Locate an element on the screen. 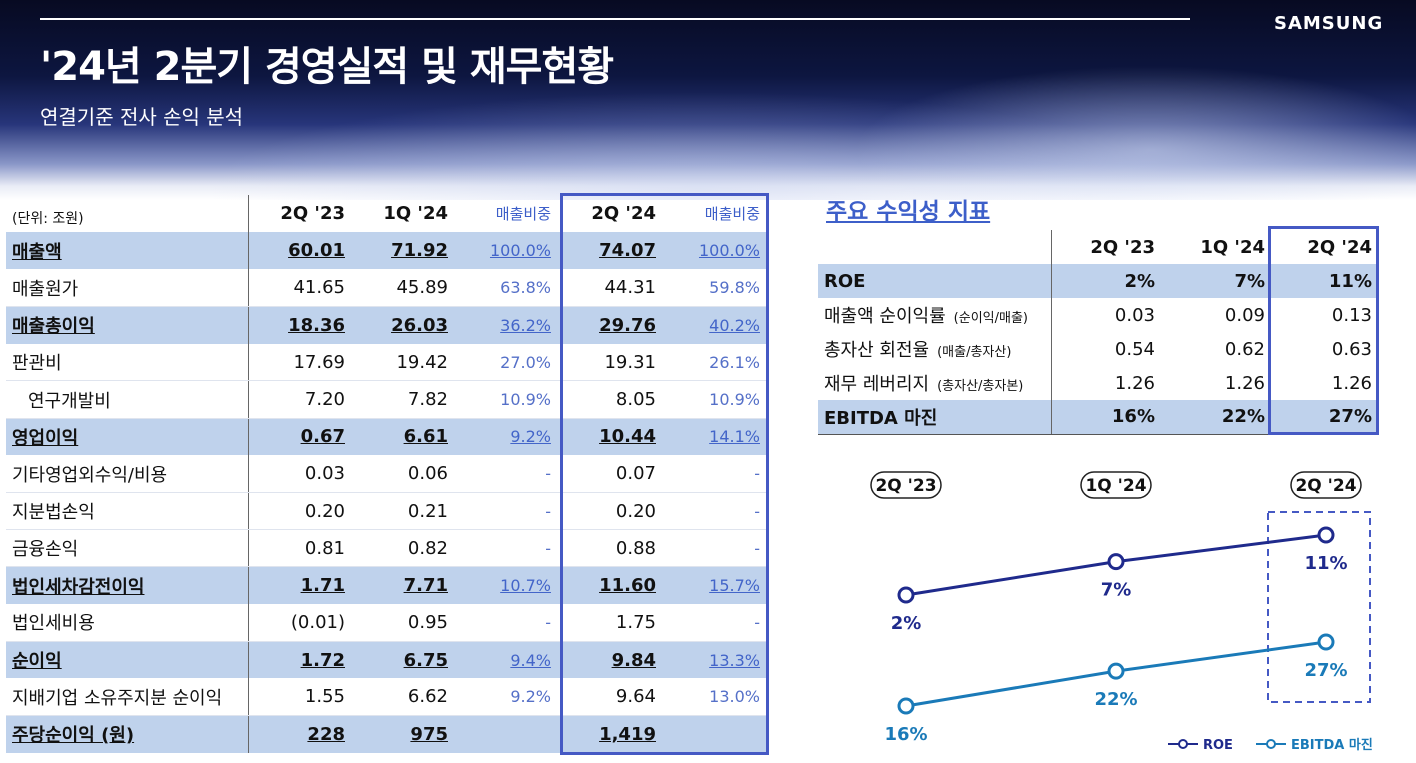 Image resolution: width=1416 pixels, height=763 pixels. value-2q24: 29.76 is located at coordinates (609, 325).